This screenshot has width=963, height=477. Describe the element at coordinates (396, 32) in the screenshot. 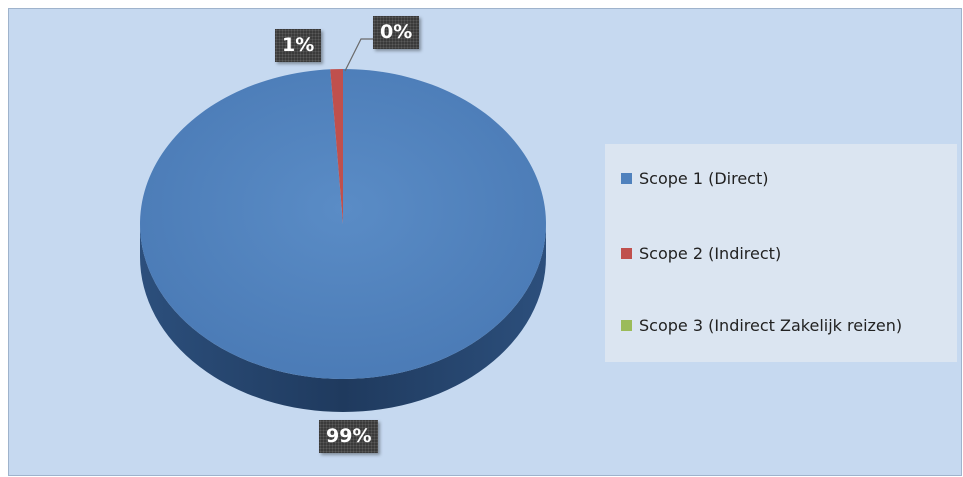

I see `data-label-scope-3: 0%` at that location.